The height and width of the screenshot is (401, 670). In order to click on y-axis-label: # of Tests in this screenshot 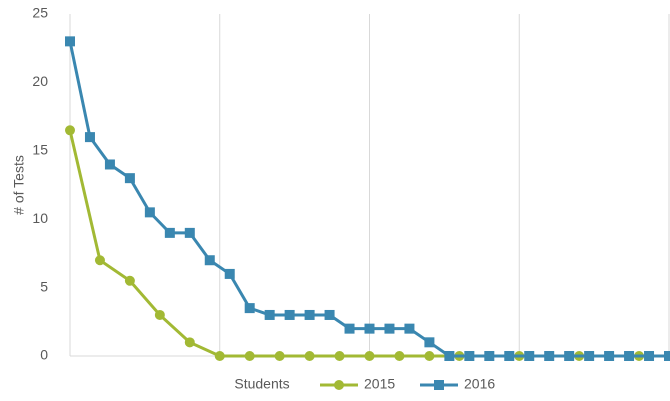, I will do `click(19, 185)`.